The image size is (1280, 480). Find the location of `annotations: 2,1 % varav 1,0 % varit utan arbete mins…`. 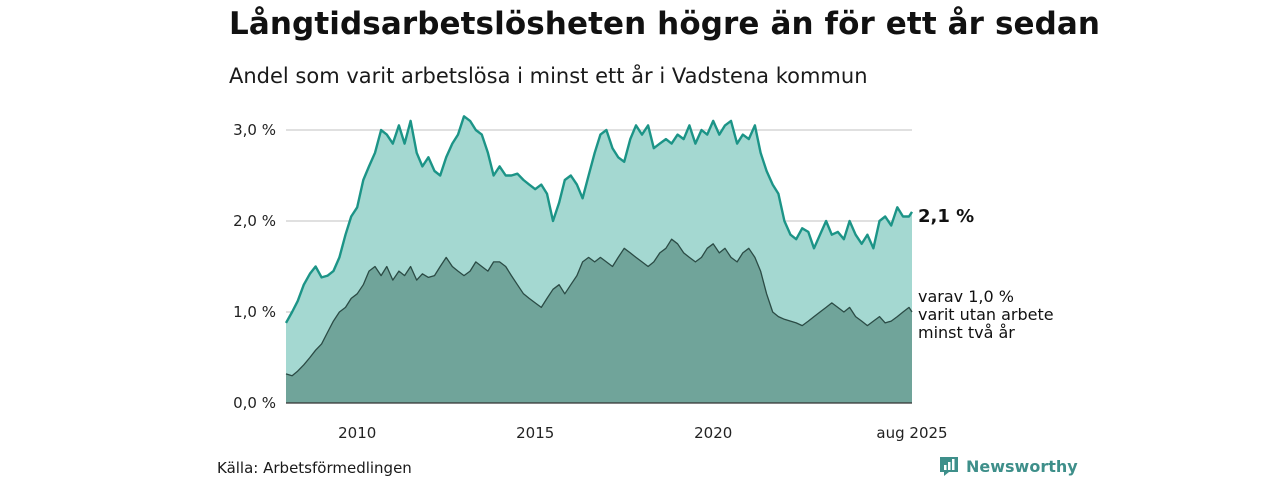

annotations: 2,1 % varav 1,0 % varit utan arbete mins… is located at coordinates (986, 274).